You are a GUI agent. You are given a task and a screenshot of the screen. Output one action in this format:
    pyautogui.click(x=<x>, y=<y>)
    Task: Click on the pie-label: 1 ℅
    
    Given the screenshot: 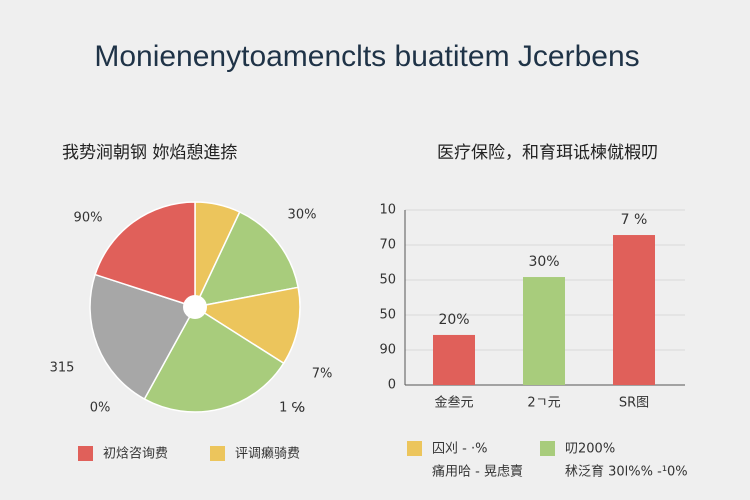 What is the action you would take?
    pyautogui.click(x=292, y=408)
    